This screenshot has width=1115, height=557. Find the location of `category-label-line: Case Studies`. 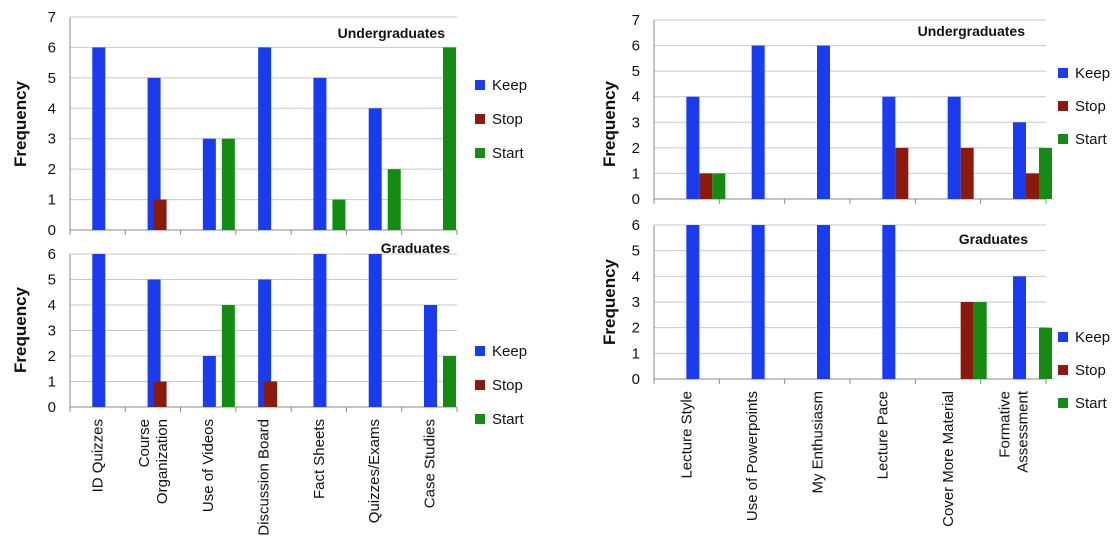

category-label-line: Case Studies is located at coordinates (429, 463).